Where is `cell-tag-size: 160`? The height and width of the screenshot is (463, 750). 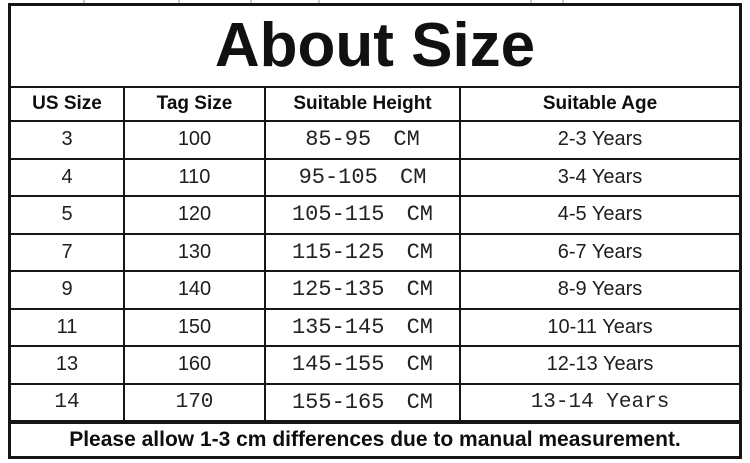
cell-tag-size: 160 is located at coordinates (193, 365).